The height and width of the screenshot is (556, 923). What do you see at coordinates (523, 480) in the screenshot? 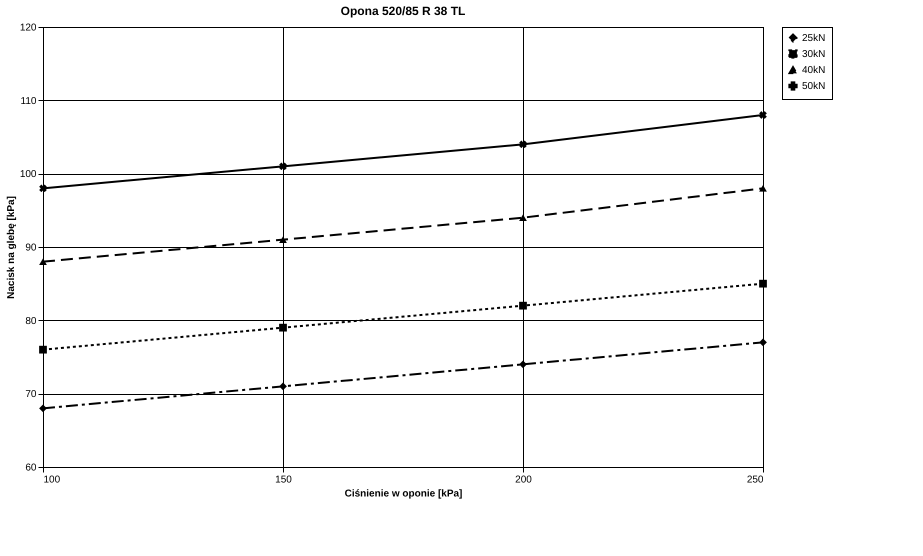
I see `x-tick-label: 200` at bounding box center [523, 480].